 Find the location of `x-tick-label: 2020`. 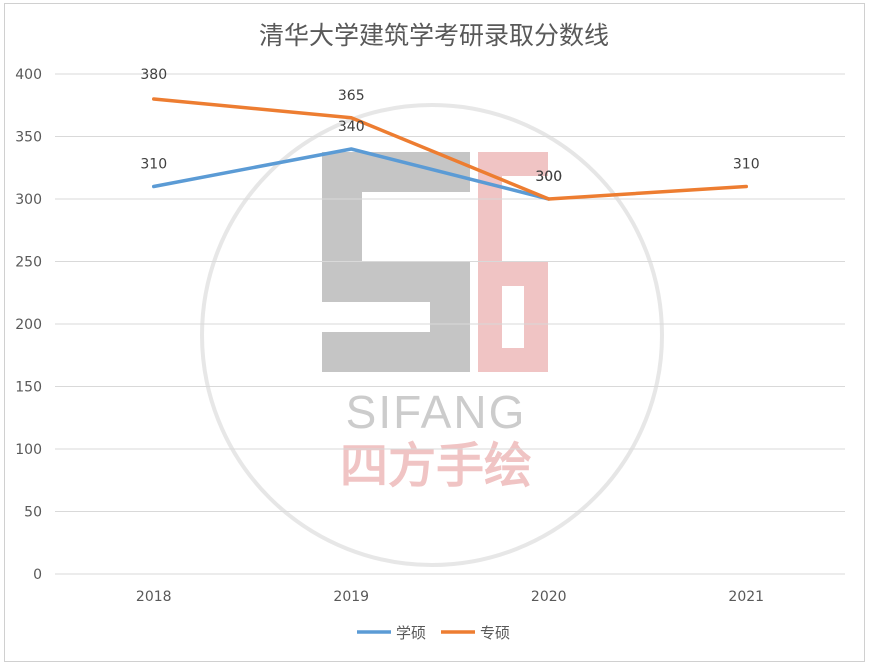

x-tick-label: 2020 is located at coordinates (549, 597).